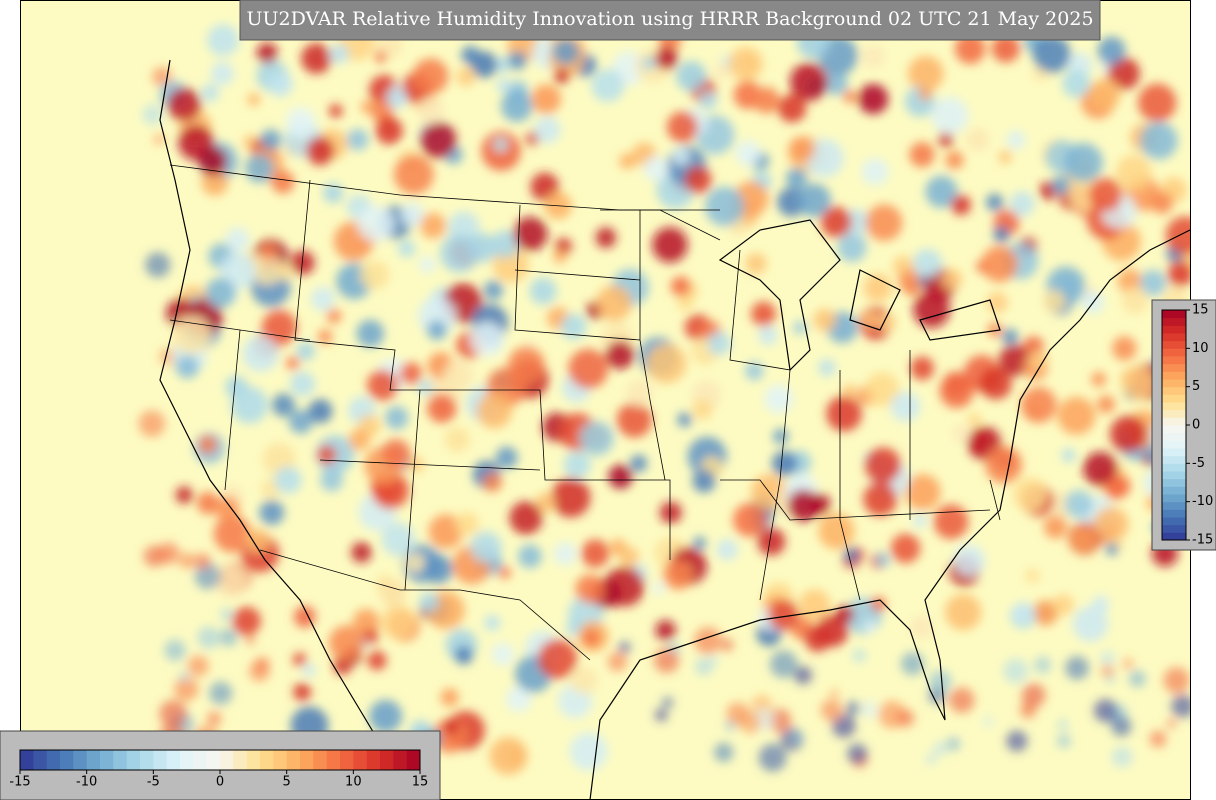 Image resolution: width=1216 pixels, height=800 pixels. I want to click on vertical-colorbar: -15 -10 -5 0 5 10 15, so click(1183, 425).